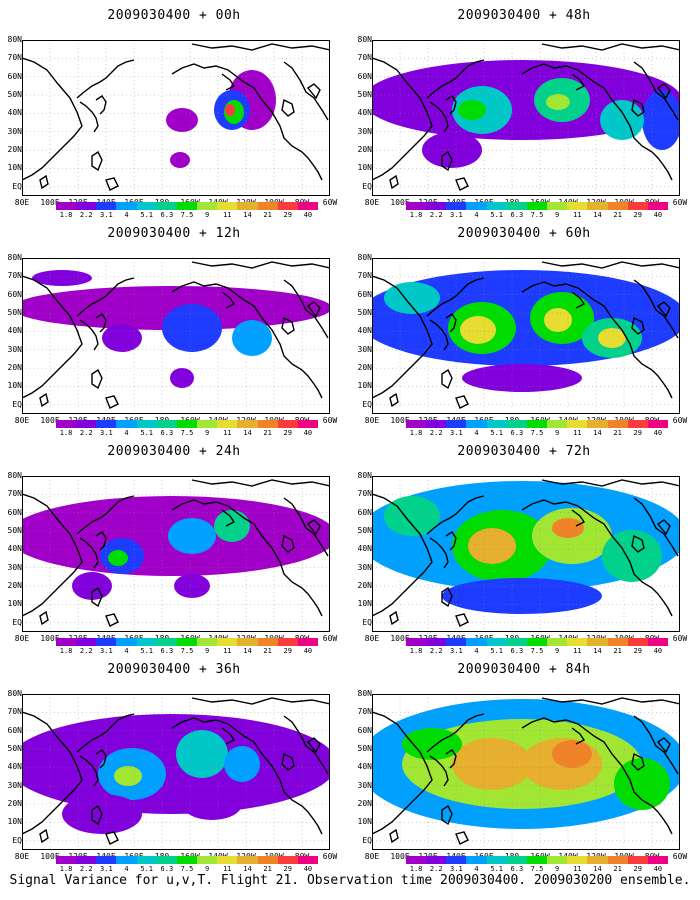 This screenshot has height=900, width=700. Describe the element at coordinates (364, 749) in the screenshot. I see `lat-tick-label: 50N` at that location.